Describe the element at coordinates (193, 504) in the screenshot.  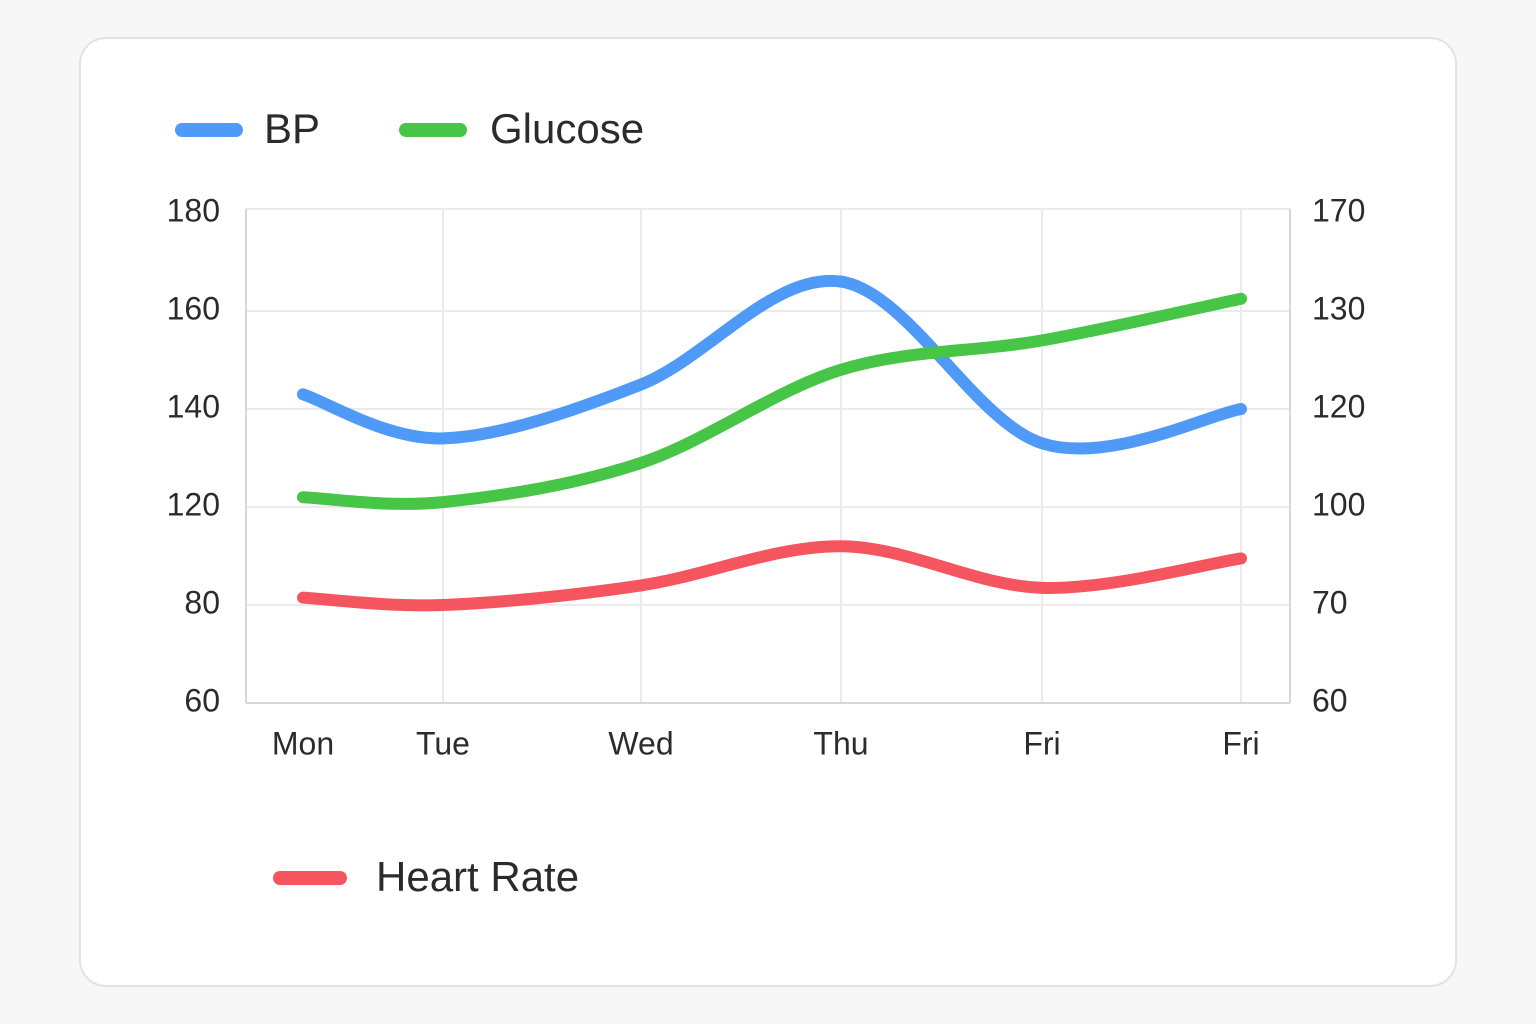
I see `y-tick-label: 120` at that location.